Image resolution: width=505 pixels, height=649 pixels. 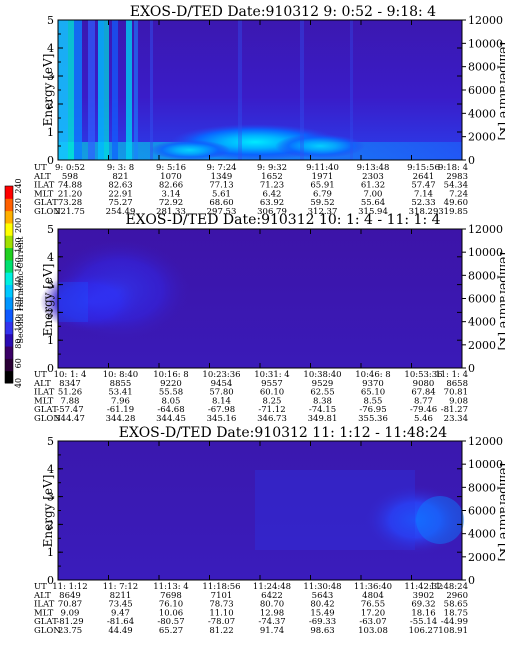 I want to click on cell-glat: -69.33, so click(x=322, y=622).